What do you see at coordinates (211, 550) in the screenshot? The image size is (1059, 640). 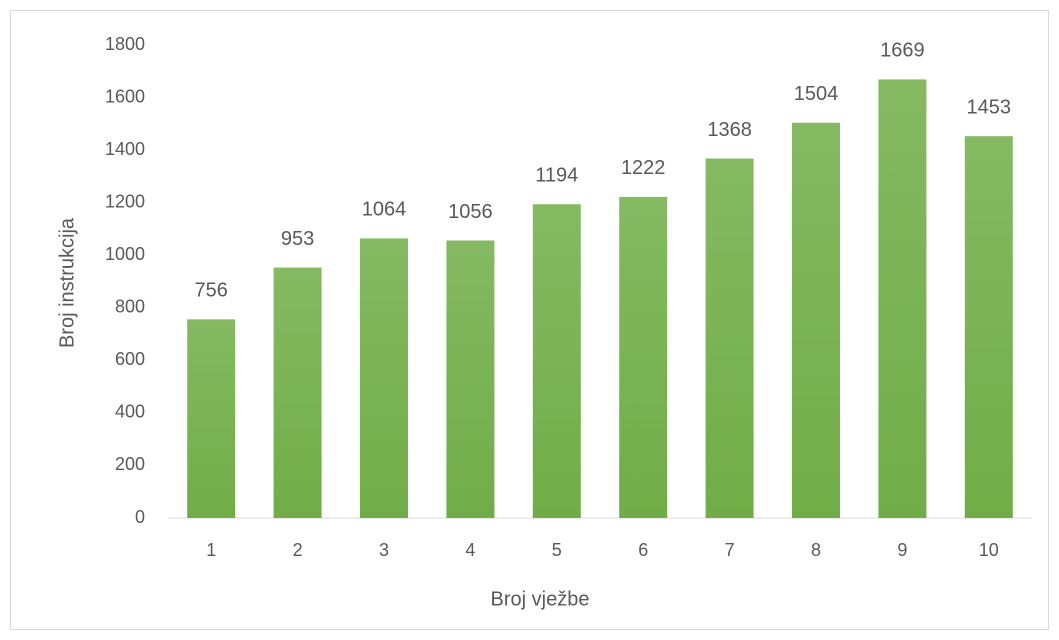 I see `x-tick-label: 1` at bounding box center [211, 550].